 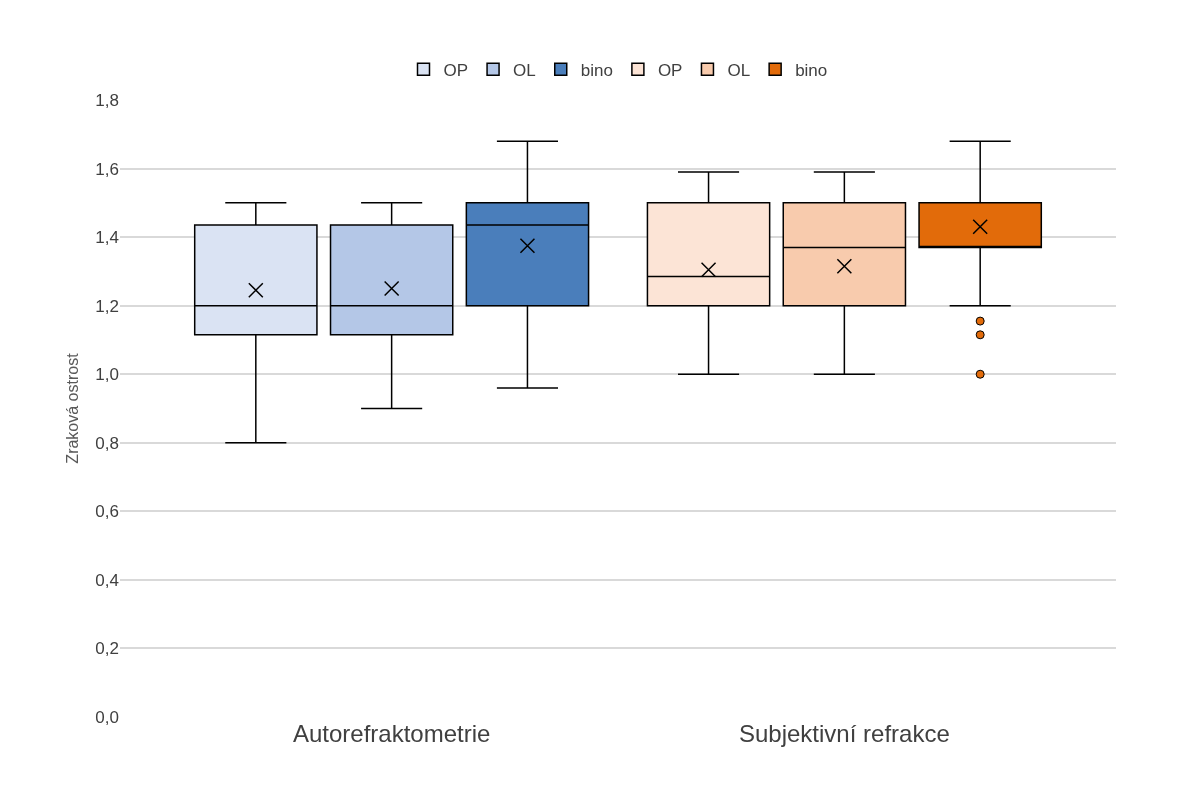 What do you see at coordinates (391, 733) in the screenshot?
I see `x-tick-label: Autorefraktometrie` at bounding box center [391, 733].